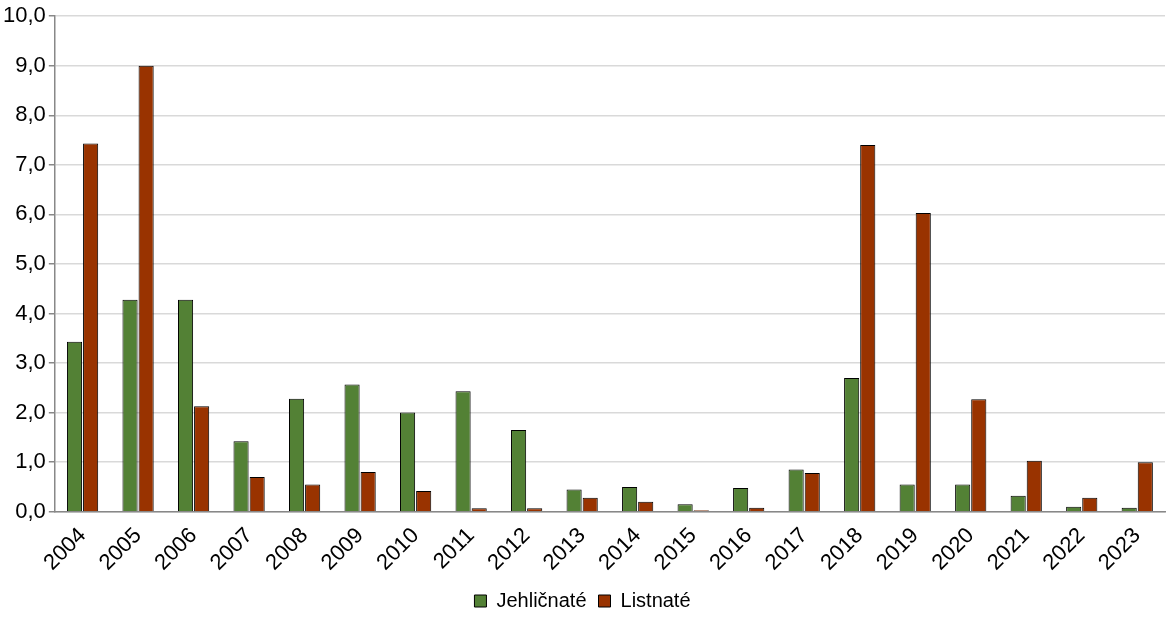 This screenshot has height=623, width=1169. I want to click on y-tick-label: 9,0, so click(30, 64).